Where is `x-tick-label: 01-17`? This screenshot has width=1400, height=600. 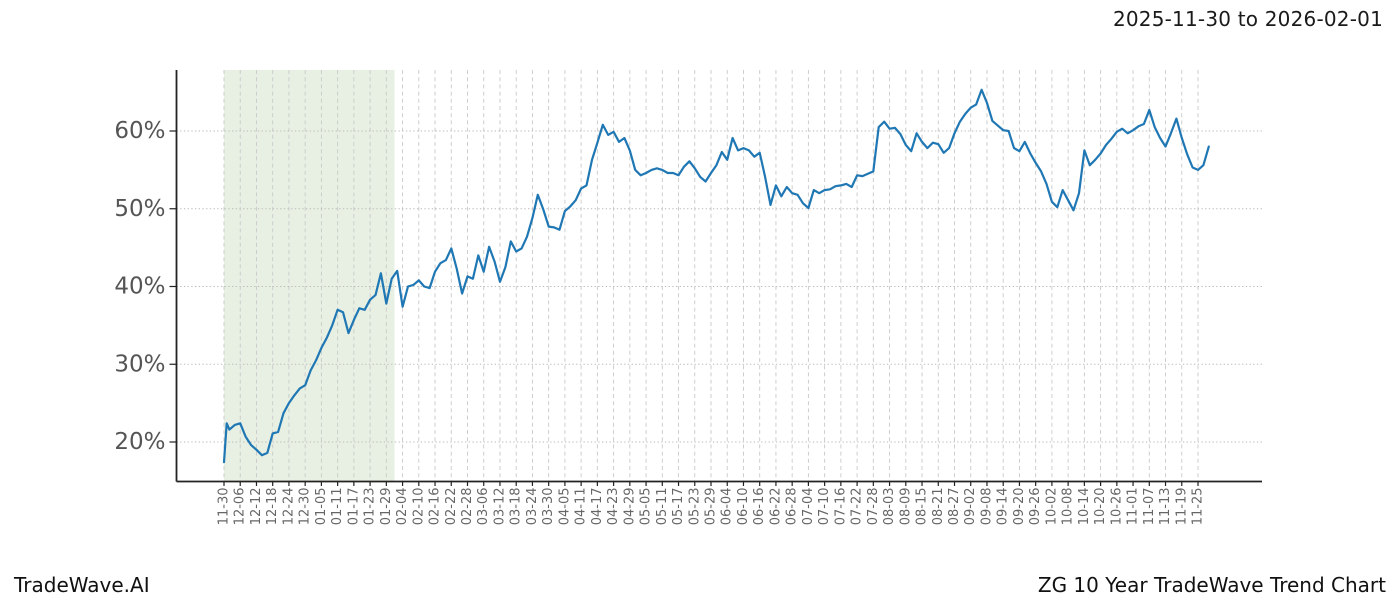
x-tick-label: 01-17 is located at coordinates (353, 507).